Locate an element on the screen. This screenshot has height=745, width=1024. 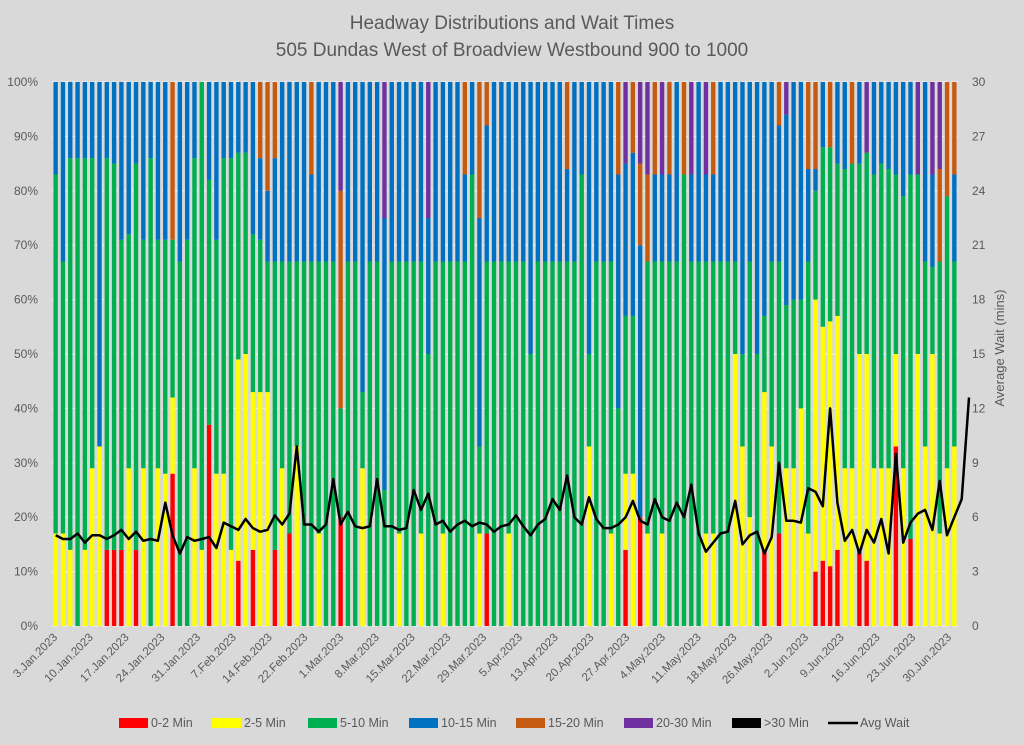
y-tick-label: 90% is located at coordinates (26, 136).